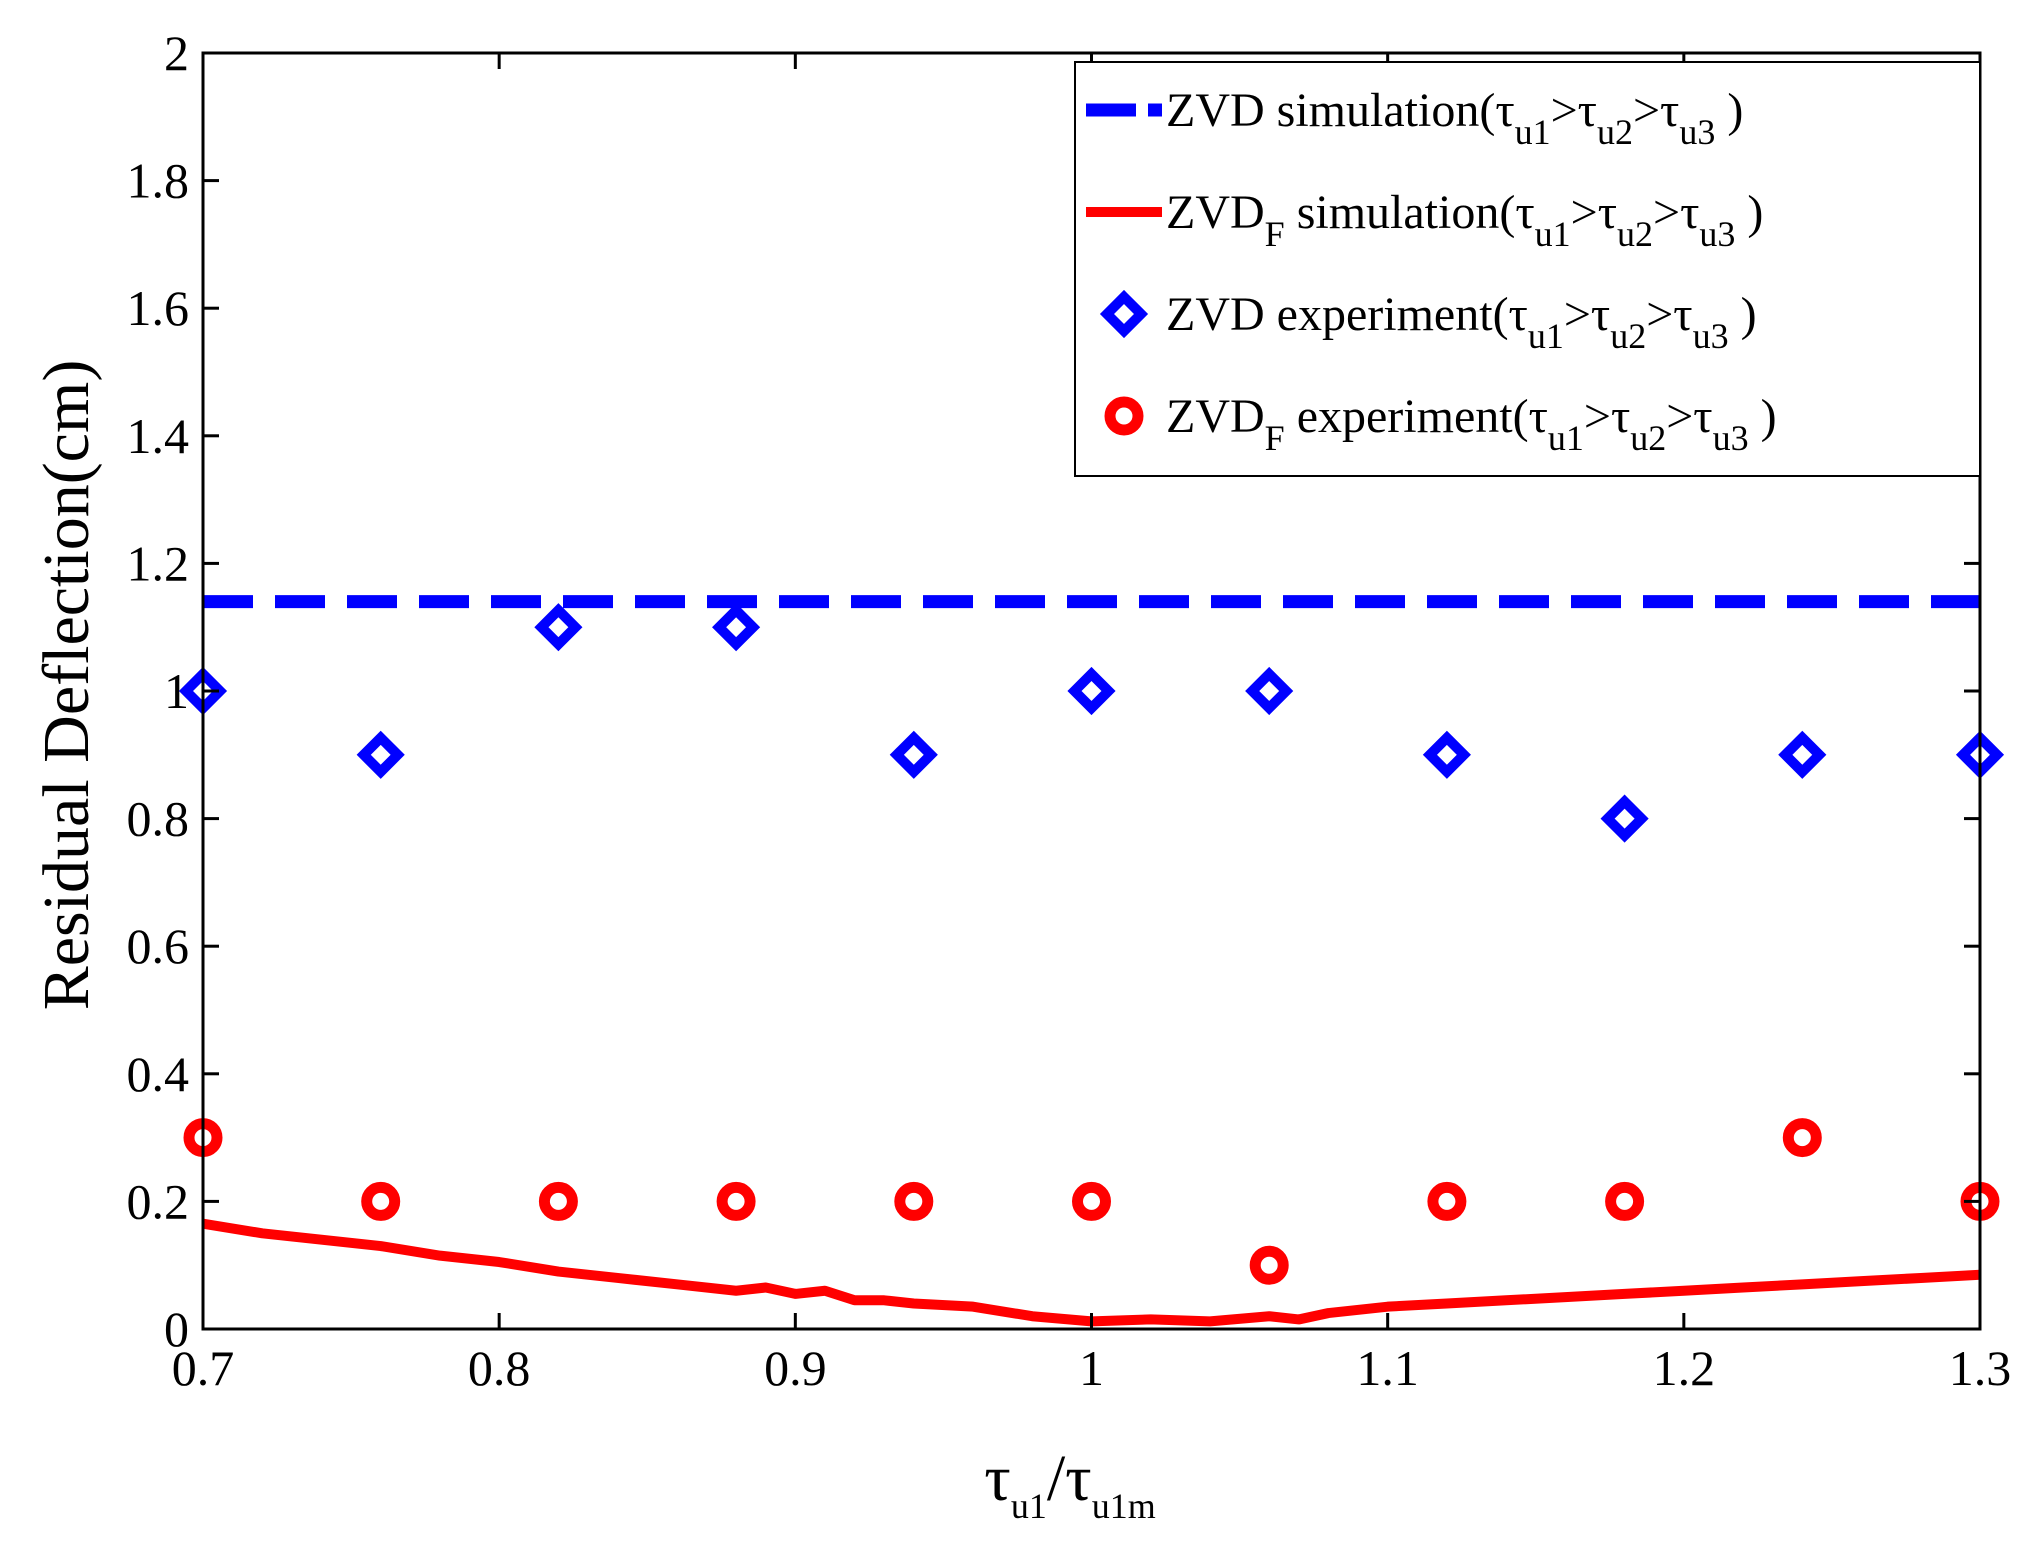  I want to click on legend-box, so click(1527, 269).